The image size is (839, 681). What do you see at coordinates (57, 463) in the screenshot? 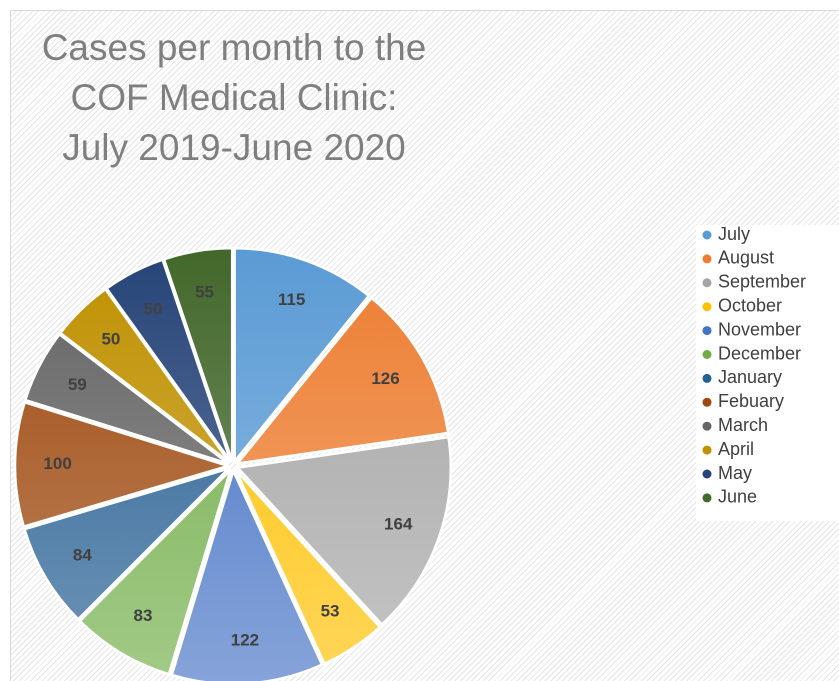
I see `data-label: 100` at bounding box center [57, 463].